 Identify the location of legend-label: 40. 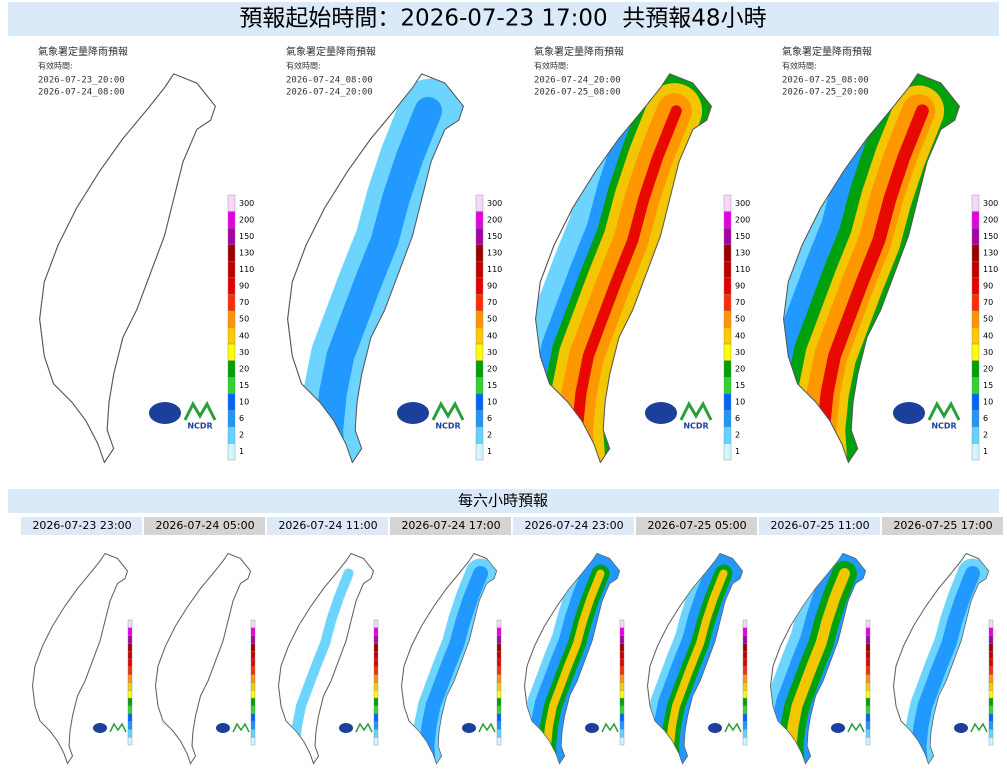
(740, 335).